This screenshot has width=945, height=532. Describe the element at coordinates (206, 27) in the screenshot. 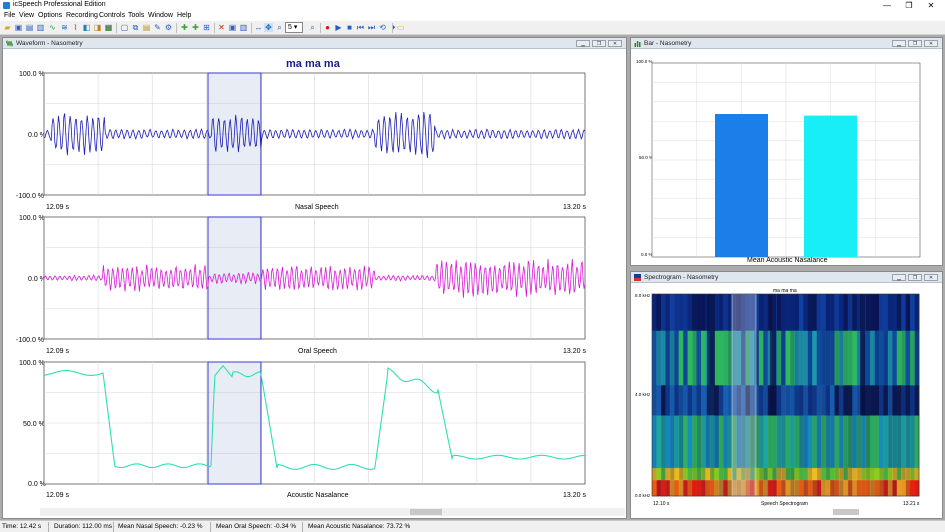

I see `split-icon: ⊞` at that location.